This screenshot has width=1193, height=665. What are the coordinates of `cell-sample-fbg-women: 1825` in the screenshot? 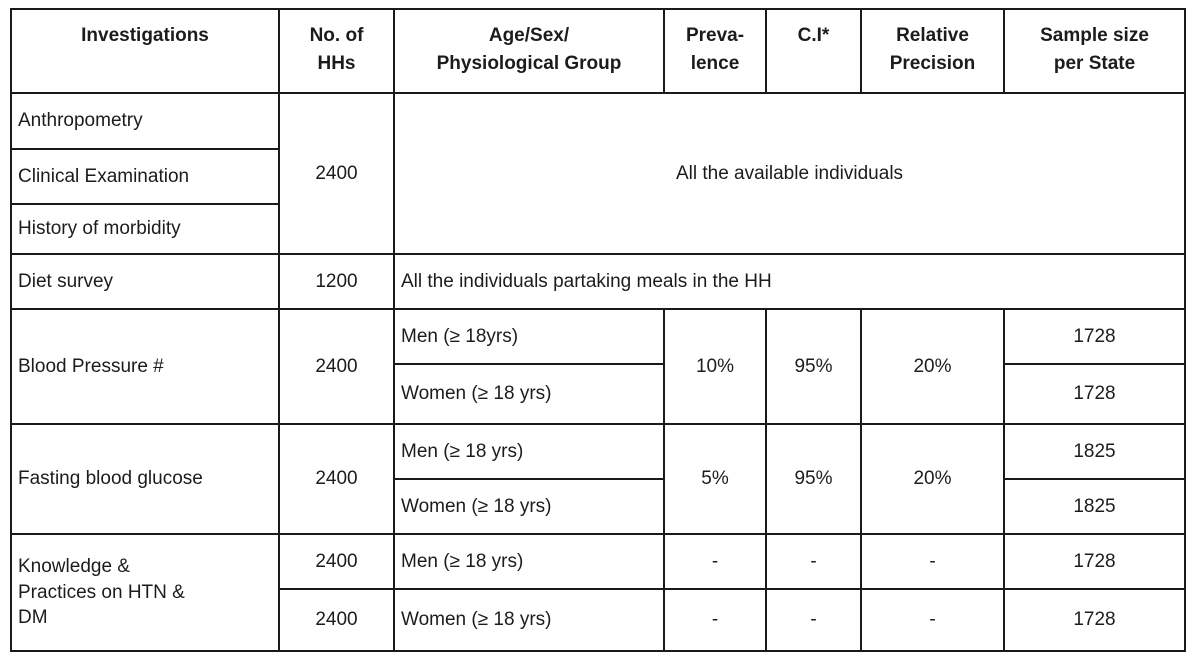 It's located at (1094, 506).